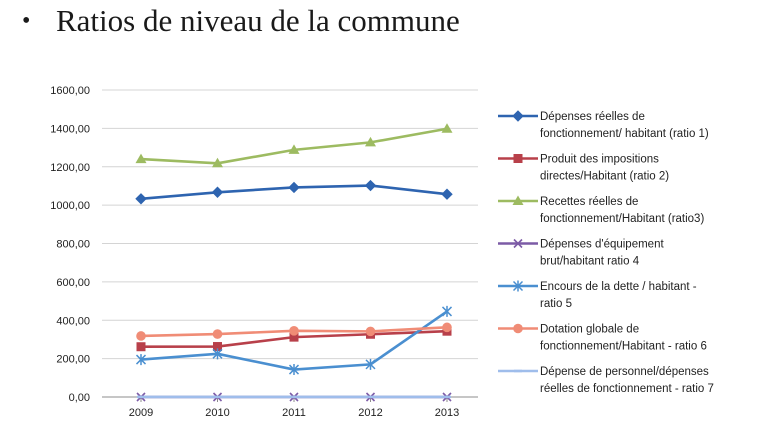 The height and width of the screenshot is (435, 771). I want to click on y-tick-label: 200,00, so click(73, 360).